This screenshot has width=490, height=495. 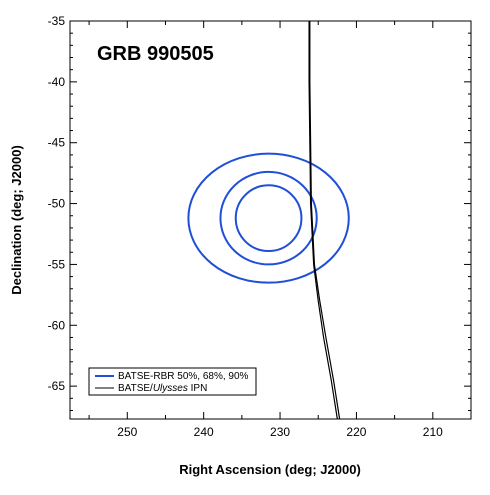 What do you see at coordinates (57, 386) in the screenshot?
I see `y-tick-label: -65` at bounding box center [57, 386].